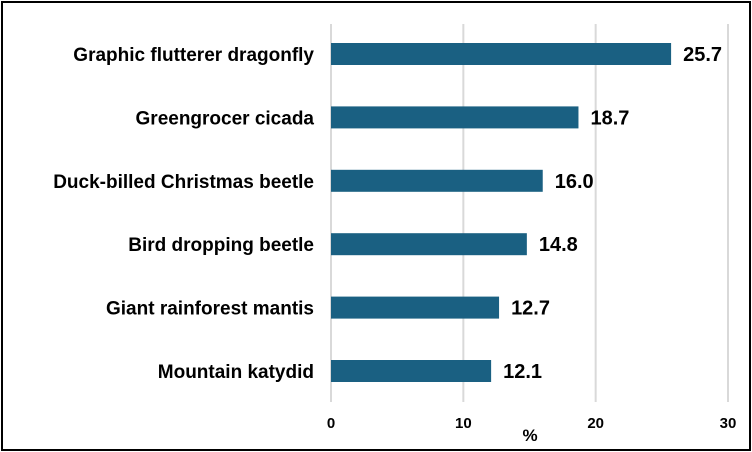 This screenshot has width=752, height=452. Describe the element at coordinates (221, 245) in the screenshot. I see `category-label: Bird dropping beetle` at that location.